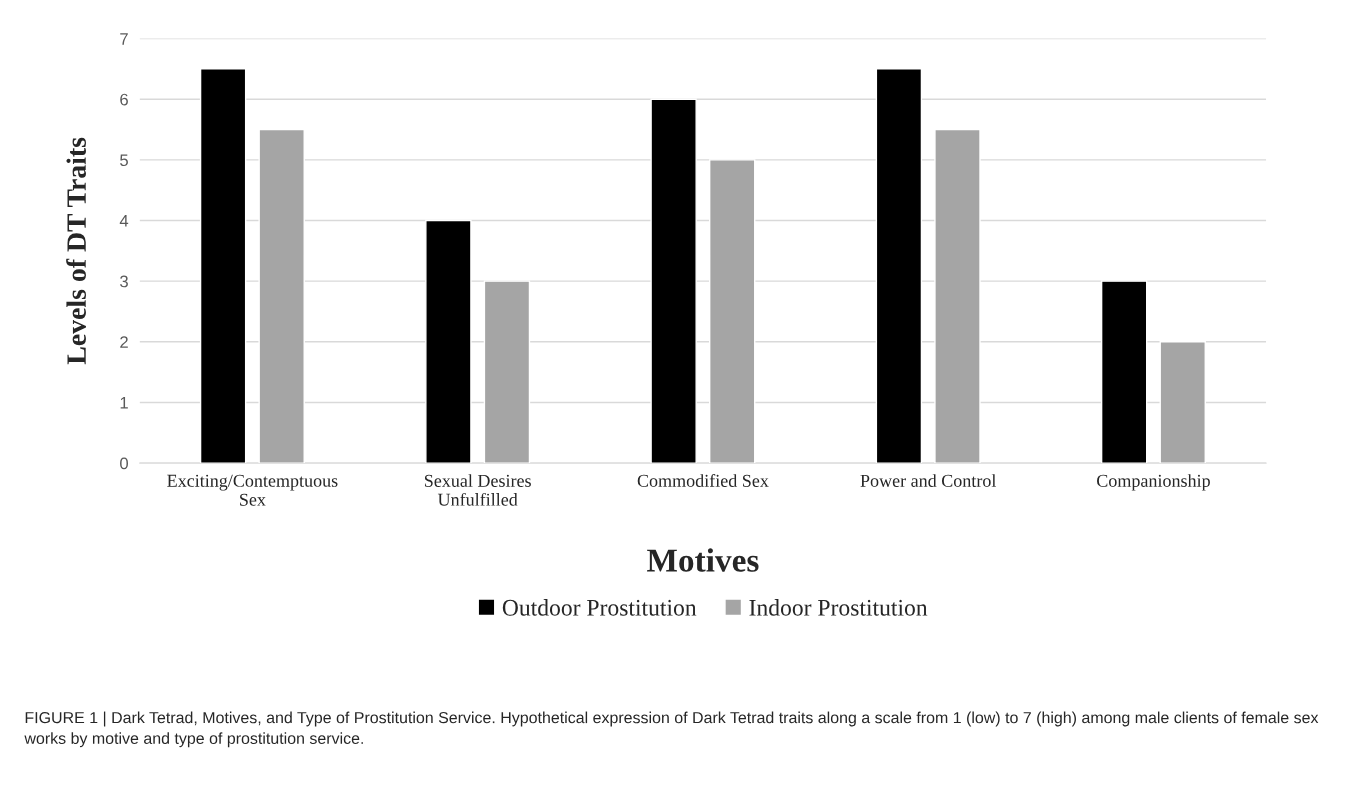 Image resolution: width=1357 pixels, height=804 pixels. What do you see at coordinates (1153, 482) in the screenshot?
I see `x-tick-label: Companionship` at bounding box center [1153, 482].